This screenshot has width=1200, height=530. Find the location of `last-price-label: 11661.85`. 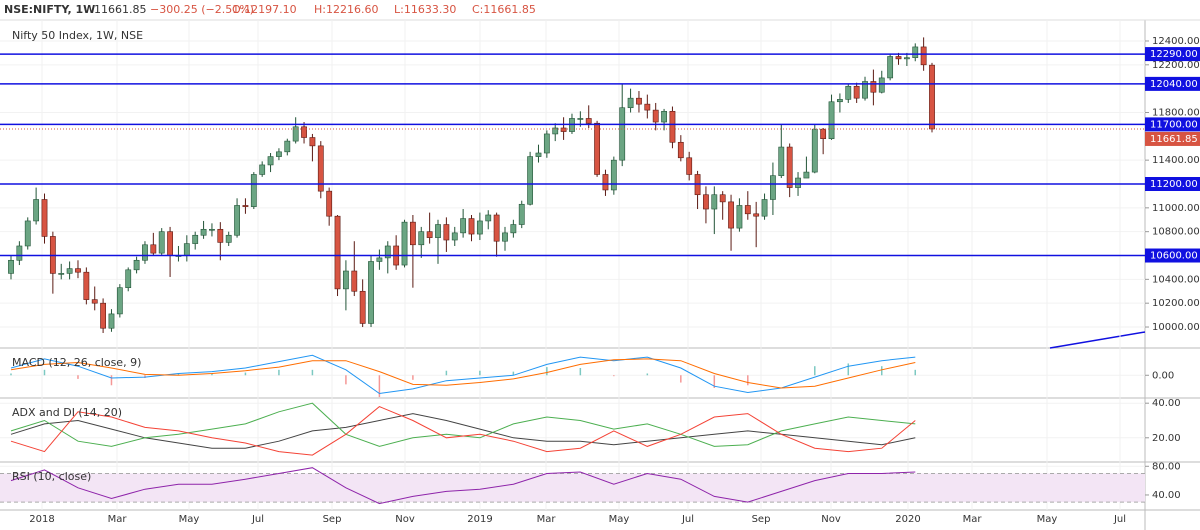

last-price-label: 11661.85 is located at coordinates (1174, 139).